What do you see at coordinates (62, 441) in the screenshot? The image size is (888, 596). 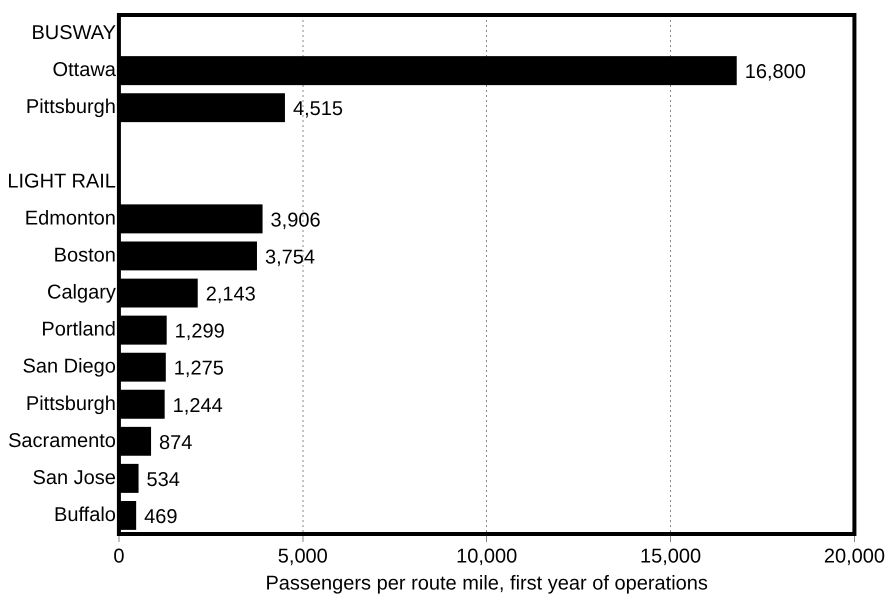 I see `y-tick-label: Sacramento` at bounding box center [62, 441].